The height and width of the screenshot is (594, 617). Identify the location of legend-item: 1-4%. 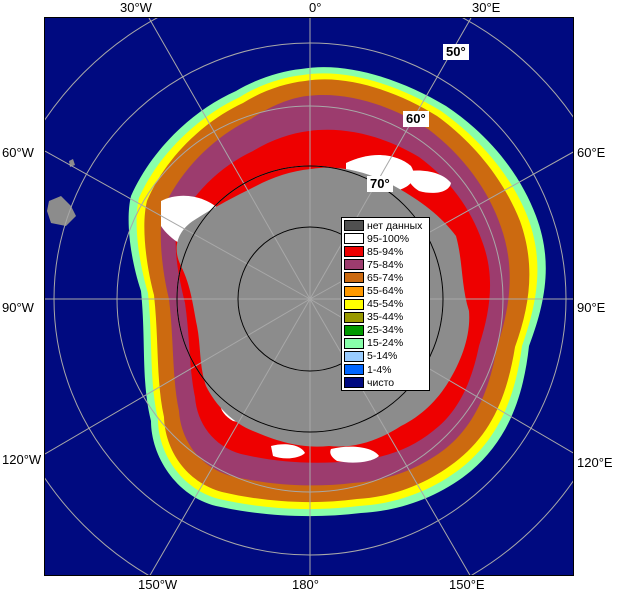
(385, 369).